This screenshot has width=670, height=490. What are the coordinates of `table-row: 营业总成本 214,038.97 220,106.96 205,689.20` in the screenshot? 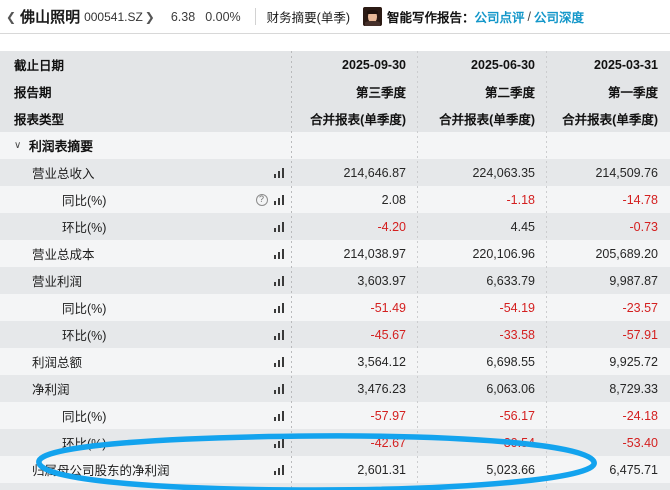 It's located at (335, 253).